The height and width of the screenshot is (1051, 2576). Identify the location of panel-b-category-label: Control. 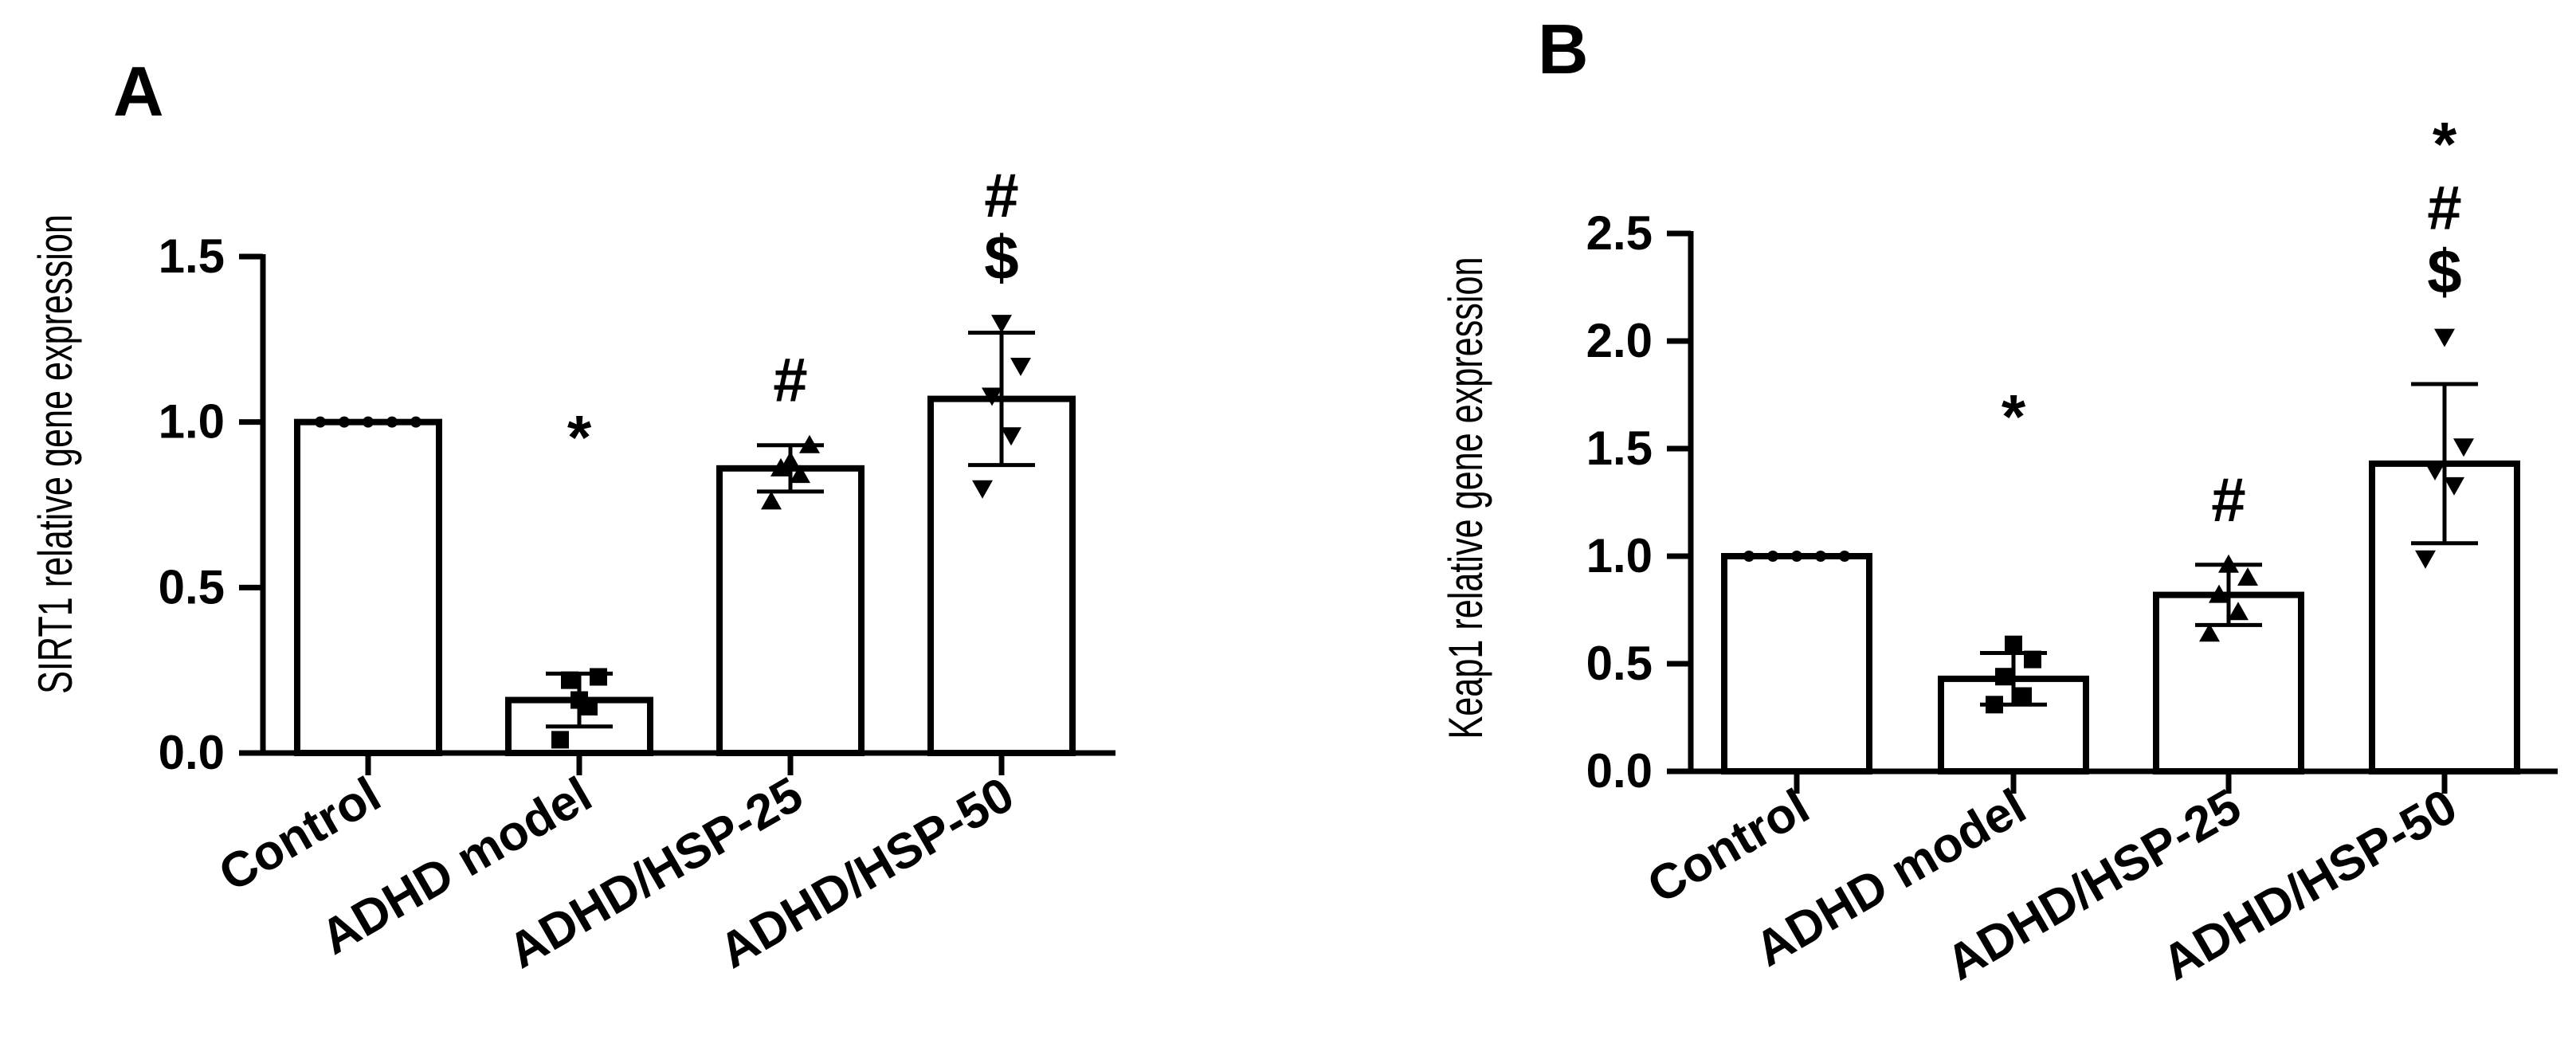
(1728, 846).